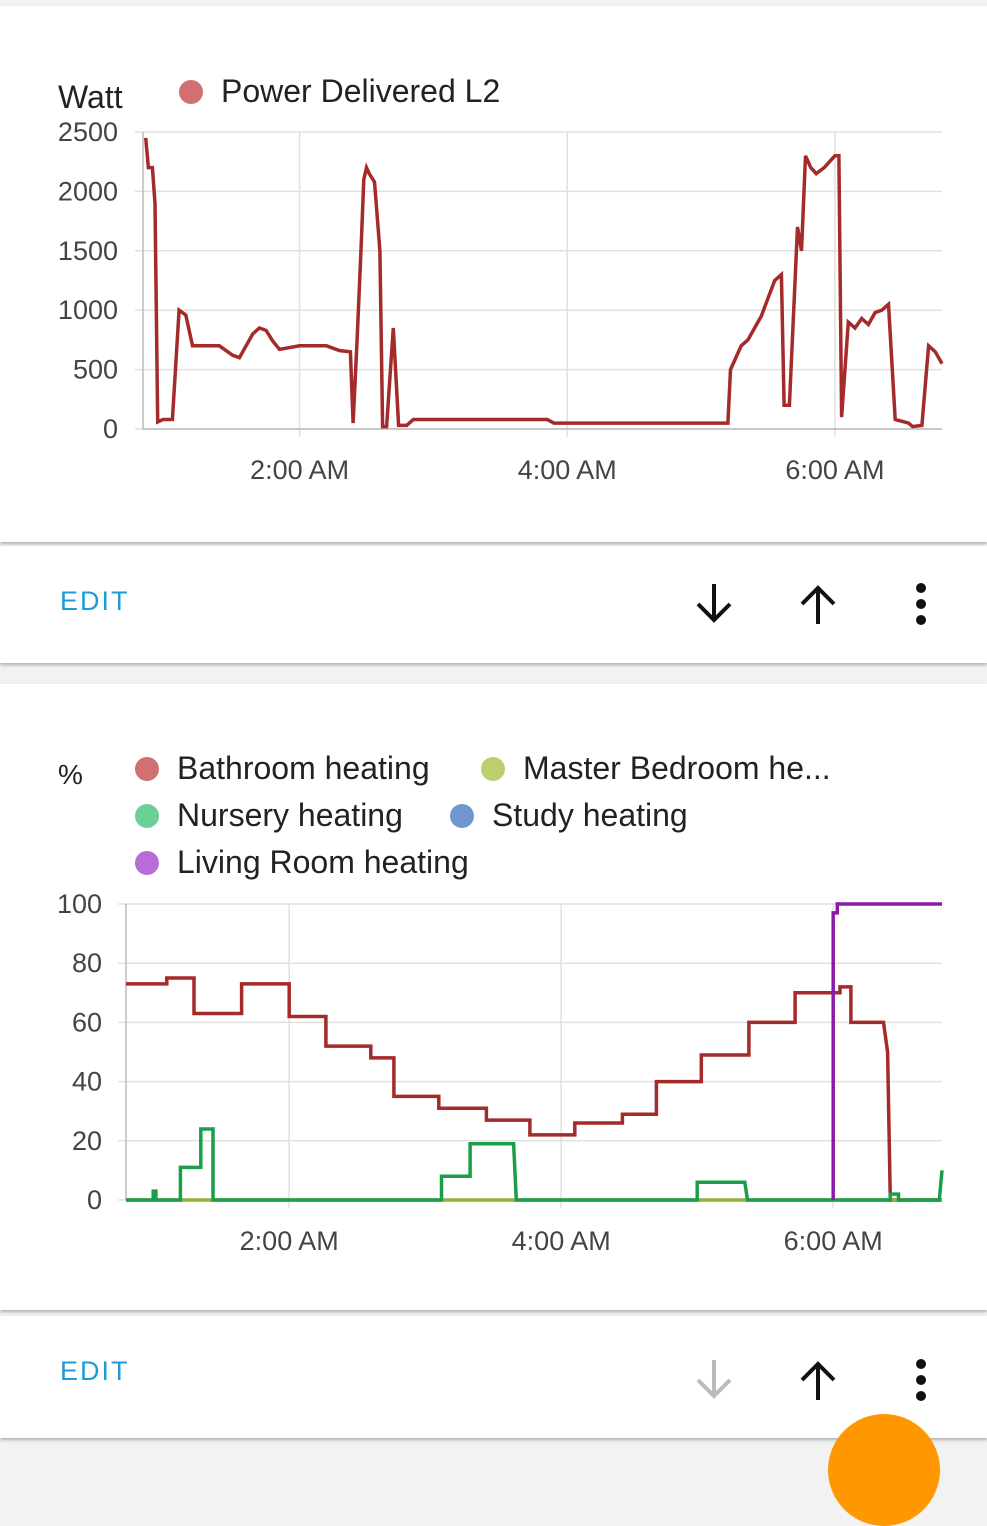  Describe the element at coordinates (88, 132) in the screenshot. I see `y-tick-label: 2500` at that location.